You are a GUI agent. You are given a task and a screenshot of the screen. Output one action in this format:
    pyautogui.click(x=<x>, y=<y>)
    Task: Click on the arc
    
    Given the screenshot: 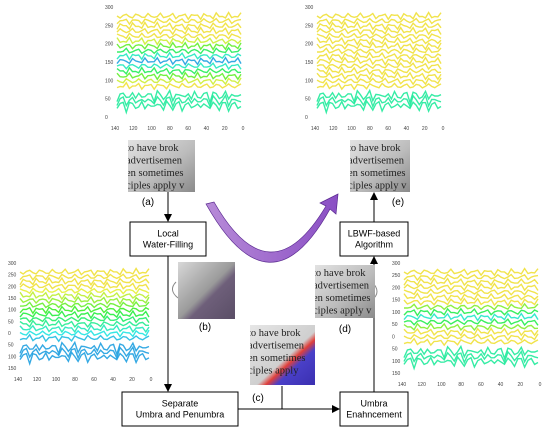 What is the action you would take?
    pyautogui.click(x=175, y=290)
    